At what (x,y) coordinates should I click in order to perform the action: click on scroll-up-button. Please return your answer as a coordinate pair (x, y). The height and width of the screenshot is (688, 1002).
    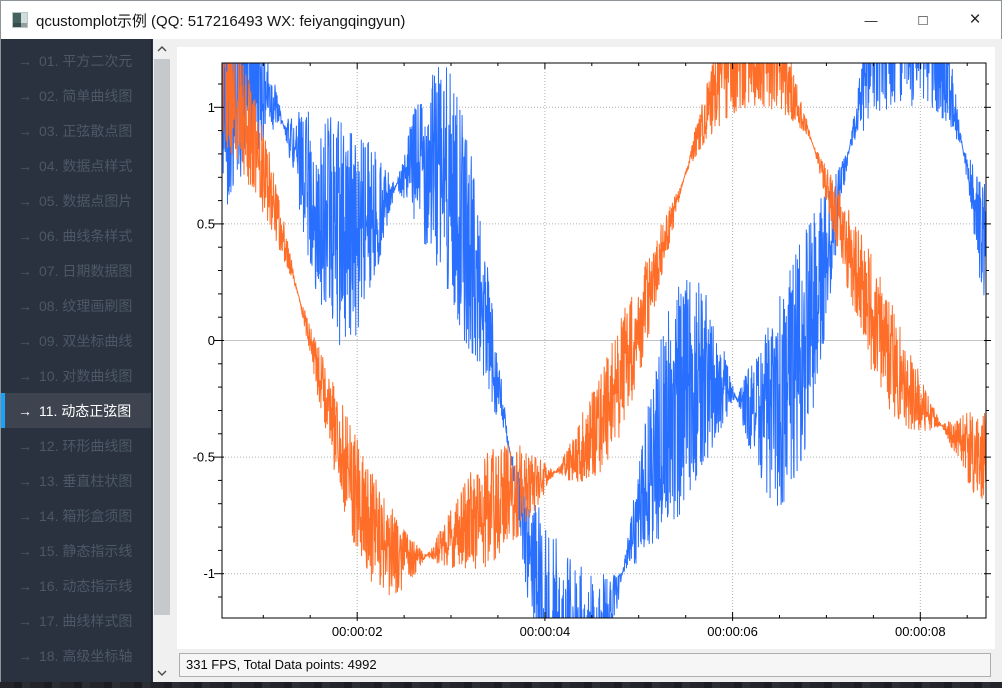
    Looking at the image, I should click on (162, 49).